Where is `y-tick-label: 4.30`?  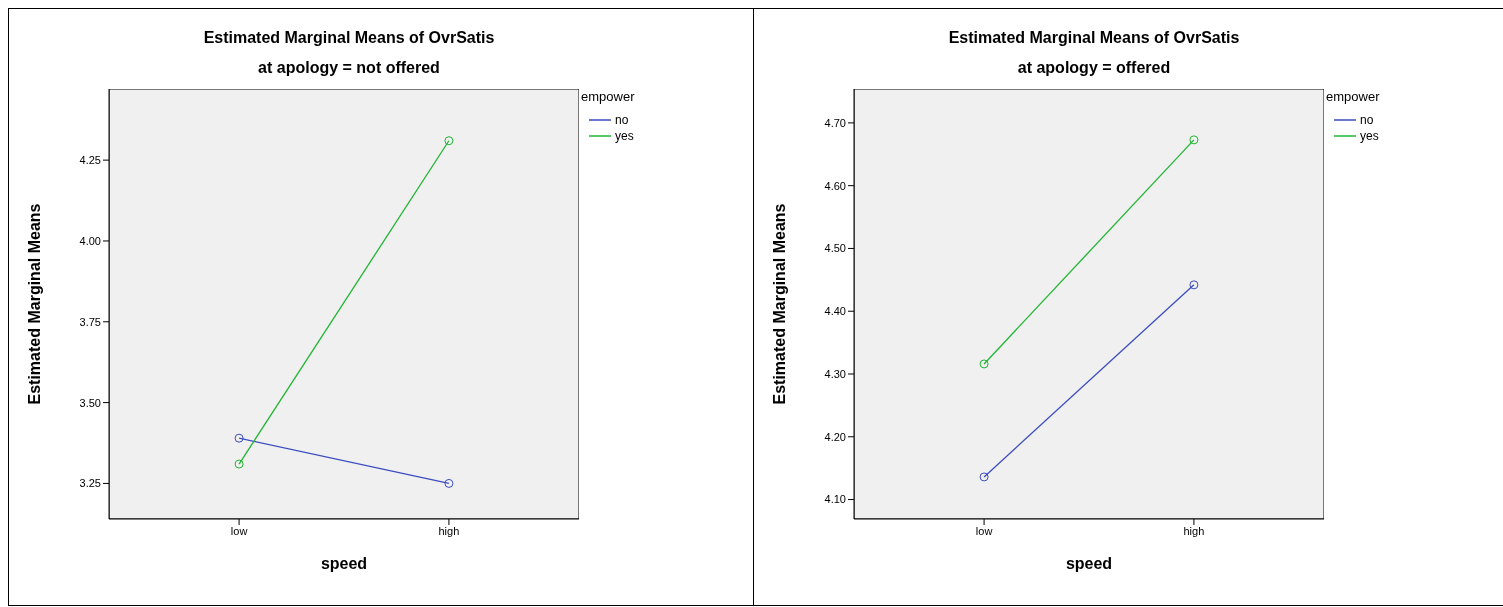 y-tick-label: 4.30 is located at coordinates (835, 373).